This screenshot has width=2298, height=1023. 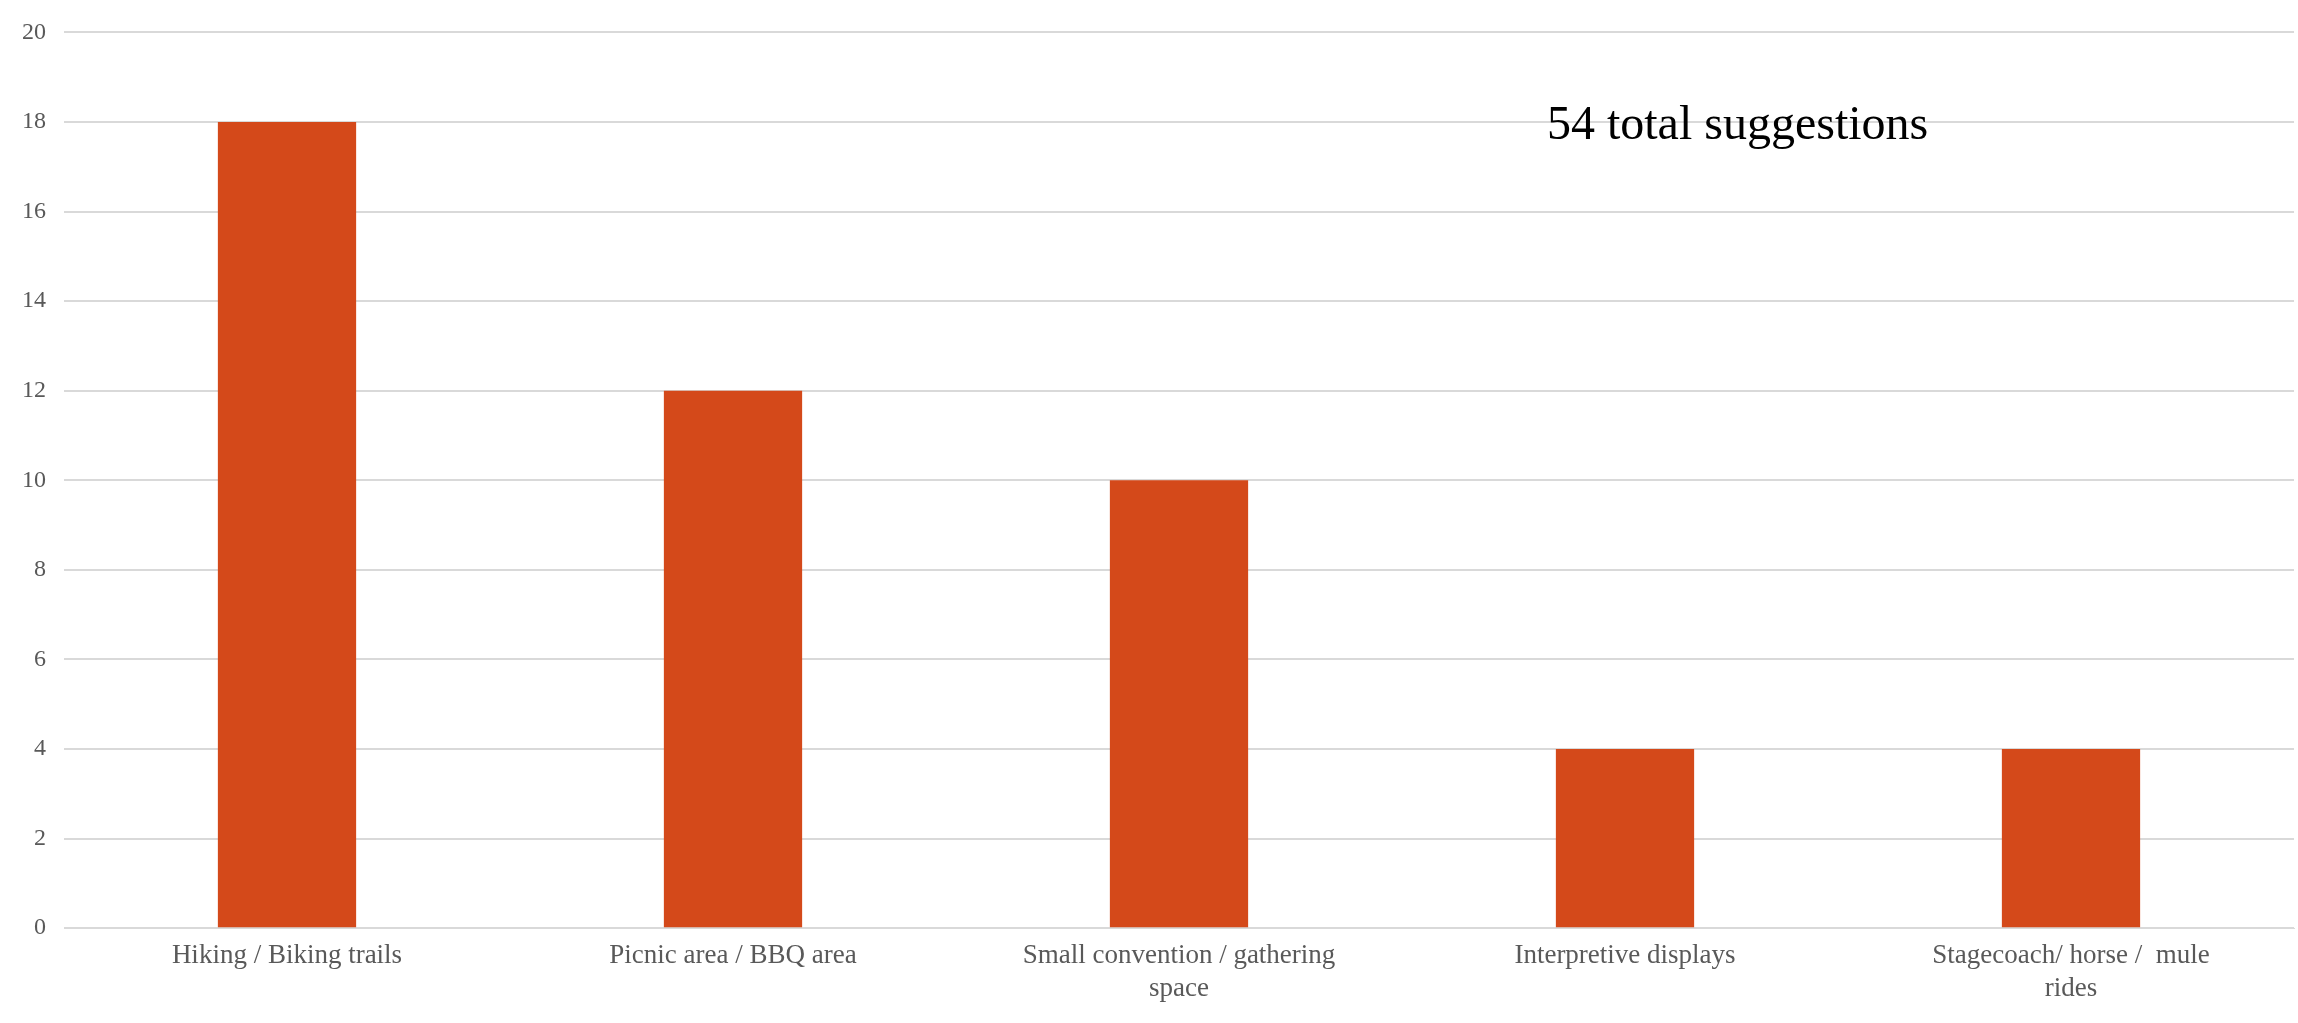 What do you see at coordinates (34, 389) in the screenshot?
I see `y-tick-label: 12` at bounding box center [34, 389].